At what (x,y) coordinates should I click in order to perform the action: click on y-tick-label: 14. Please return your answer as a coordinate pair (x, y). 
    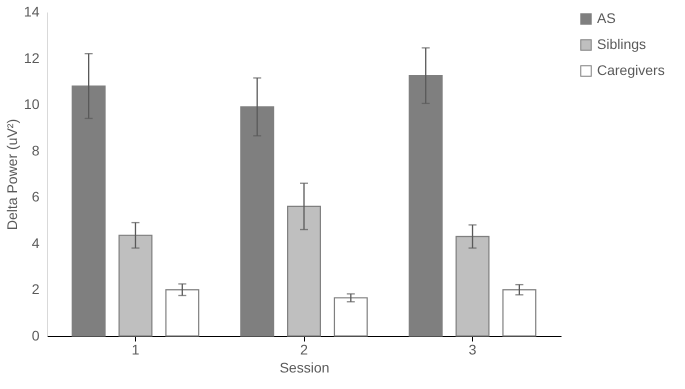
    Looking at the image, I should click on (32, 12).